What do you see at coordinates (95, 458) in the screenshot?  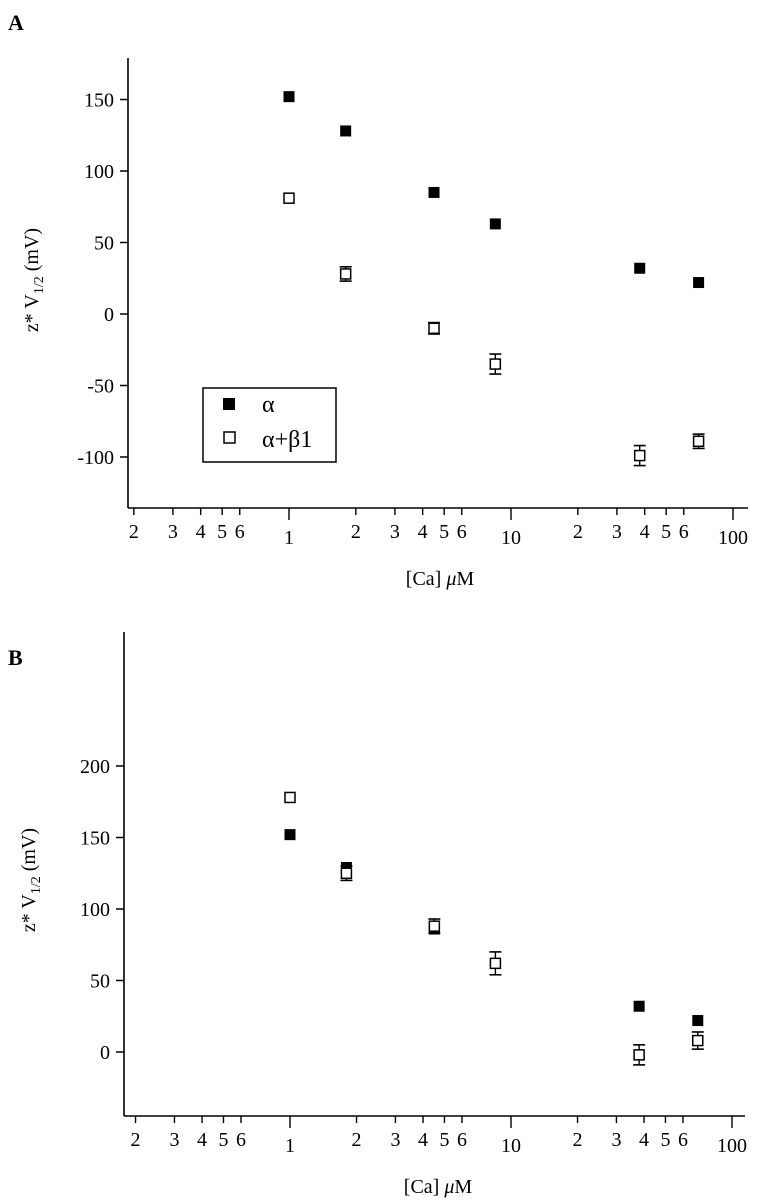 I see `panel-a-y-tick-label: -100` at bounding box center [95, 458].